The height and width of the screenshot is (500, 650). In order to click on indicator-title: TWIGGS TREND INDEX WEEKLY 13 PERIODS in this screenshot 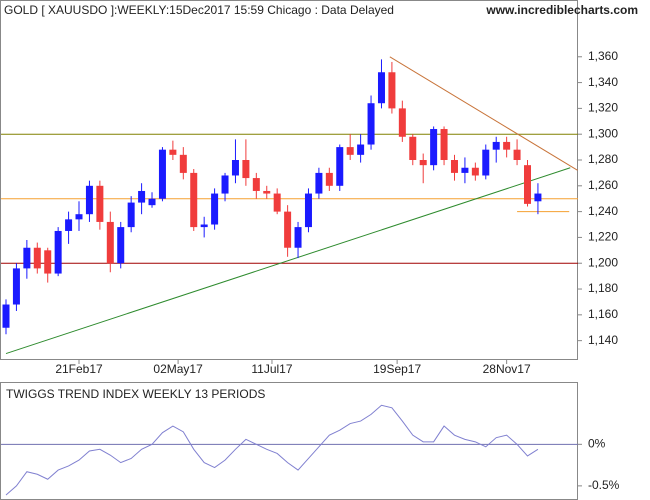, I will do `click(135, 394)`.